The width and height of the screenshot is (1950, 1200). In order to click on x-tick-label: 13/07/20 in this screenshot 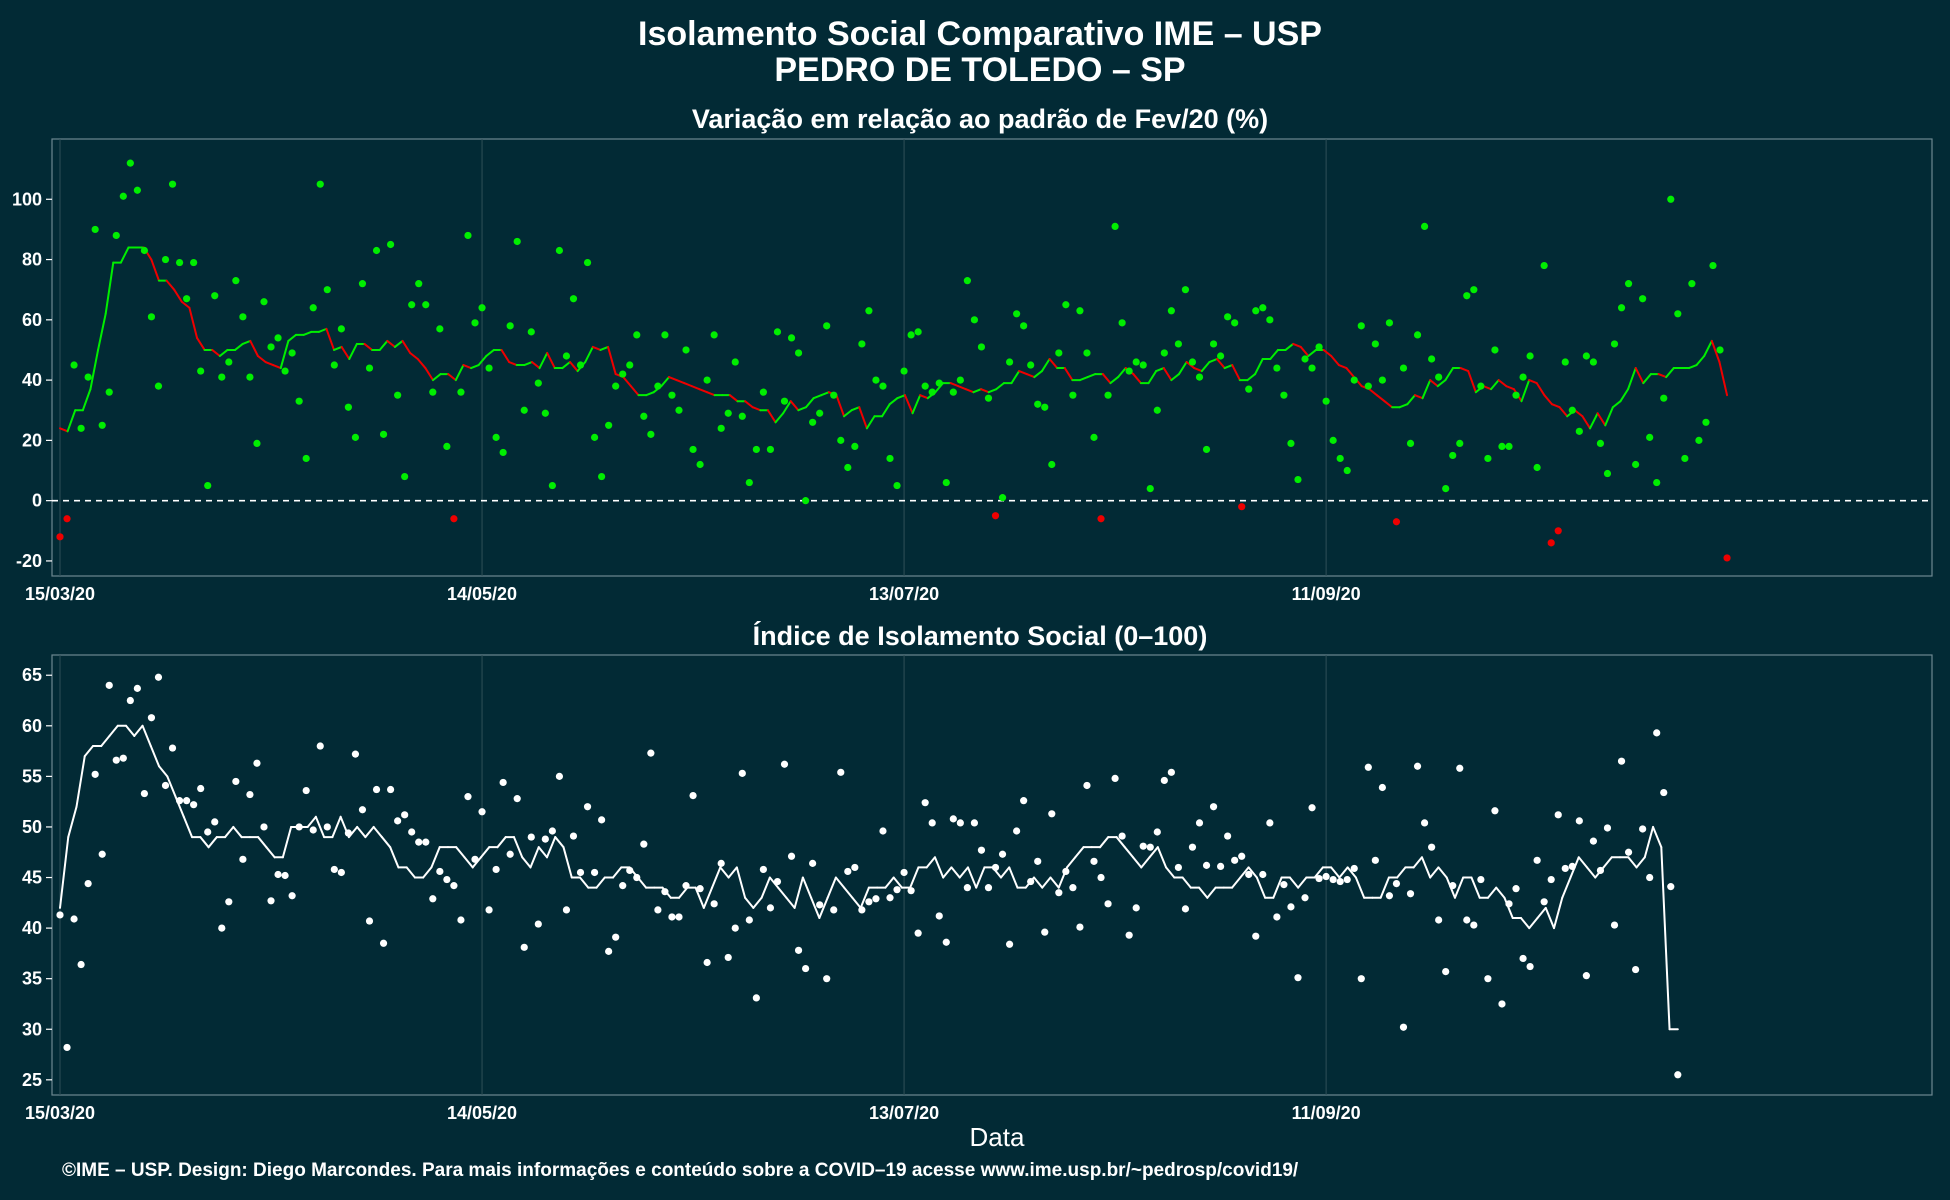, I will do `click(904, 1113)`.